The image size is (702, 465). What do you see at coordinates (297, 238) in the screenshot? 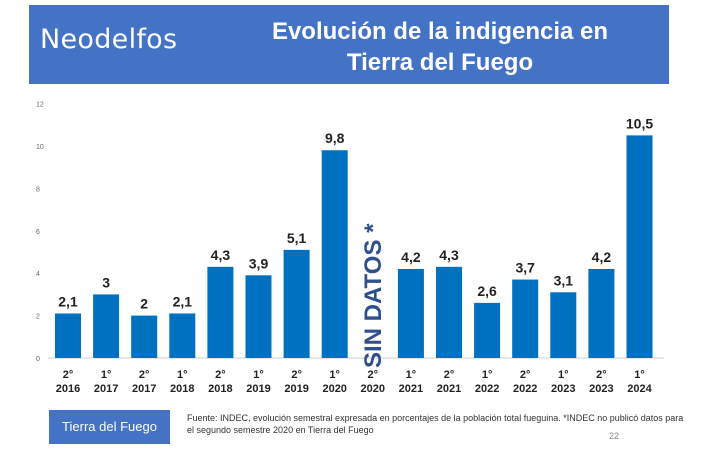
I see `data-label: 5,1` at bounding box center [297, 238].